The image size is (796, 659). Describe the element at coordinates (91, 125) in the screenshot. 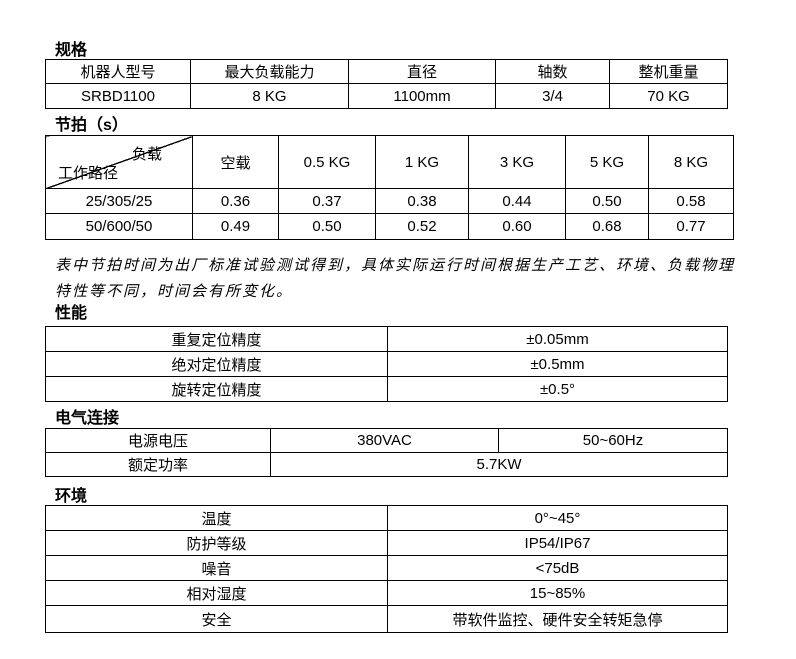

I see `cycle-section-title: 节拍（s）` at that location.